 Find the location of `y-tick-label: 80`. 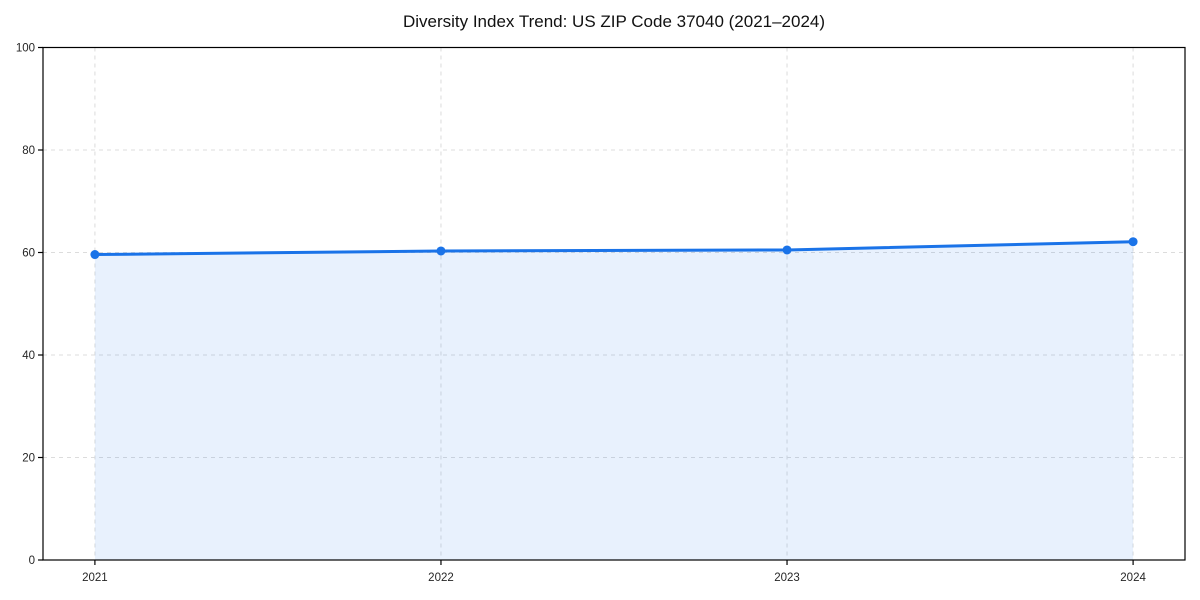

y-tick-label: 80 is located at coordinates (28, 151).